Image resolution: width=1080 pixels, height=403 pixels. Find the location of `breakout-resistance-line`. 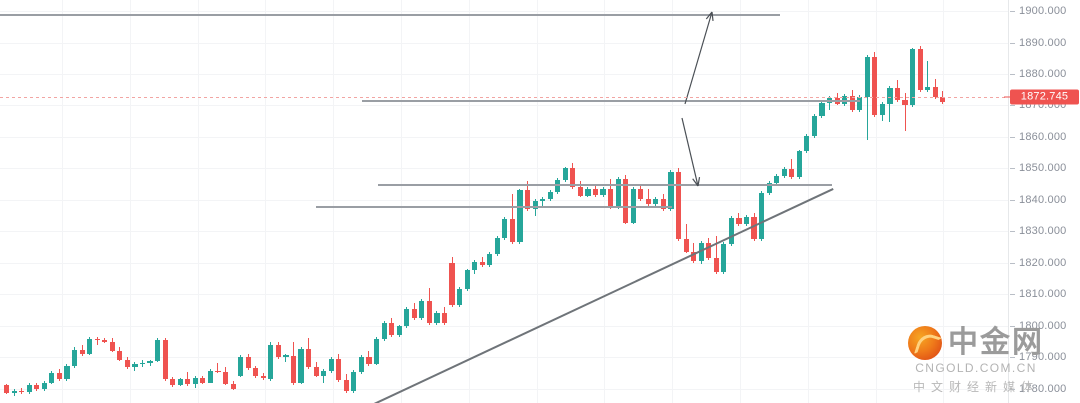

breakout-resistance-line is located at coordinates (611, 101).